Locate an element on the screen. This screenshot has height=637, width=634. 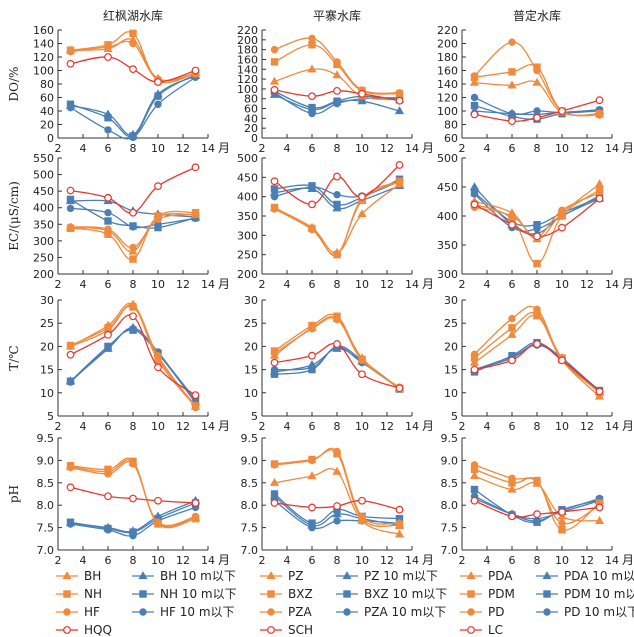
y-tick-label: 5 is located at coordinates (50, 416).